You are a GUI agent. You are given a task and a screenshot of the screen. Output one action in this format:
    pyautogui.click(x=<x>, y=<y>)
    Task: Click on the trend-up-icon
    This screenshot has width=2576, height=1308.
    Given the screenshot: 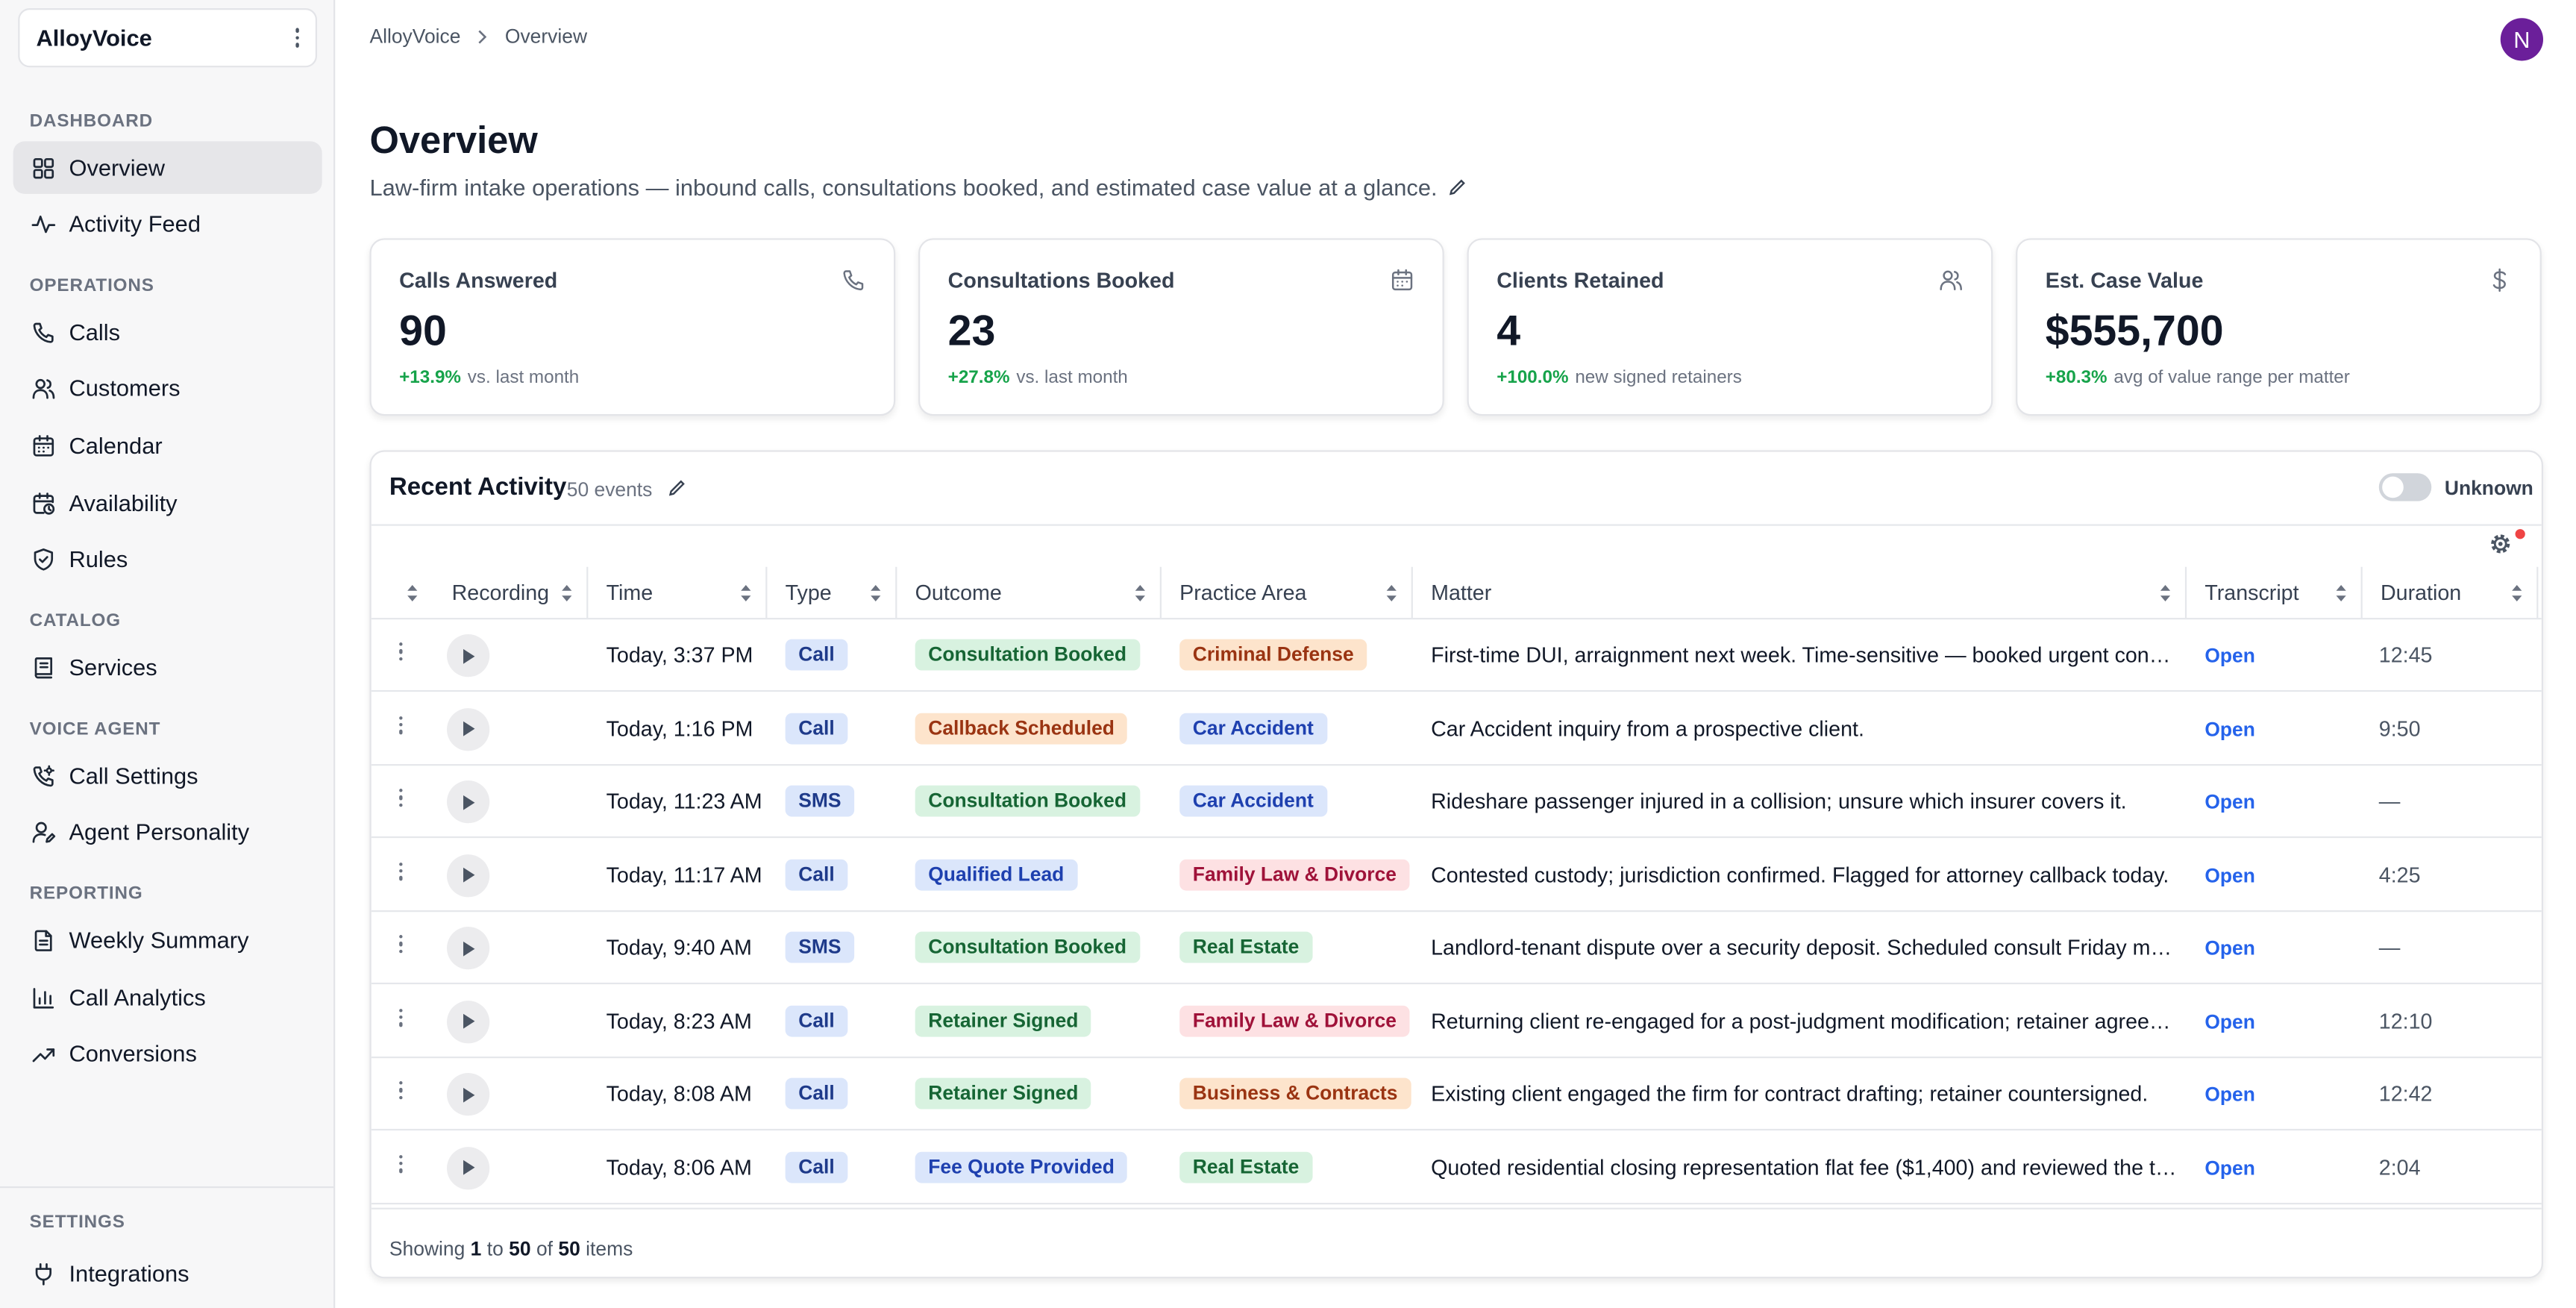 What is the action you would take?
    pyautogui.click(x=43, y=1055)
    